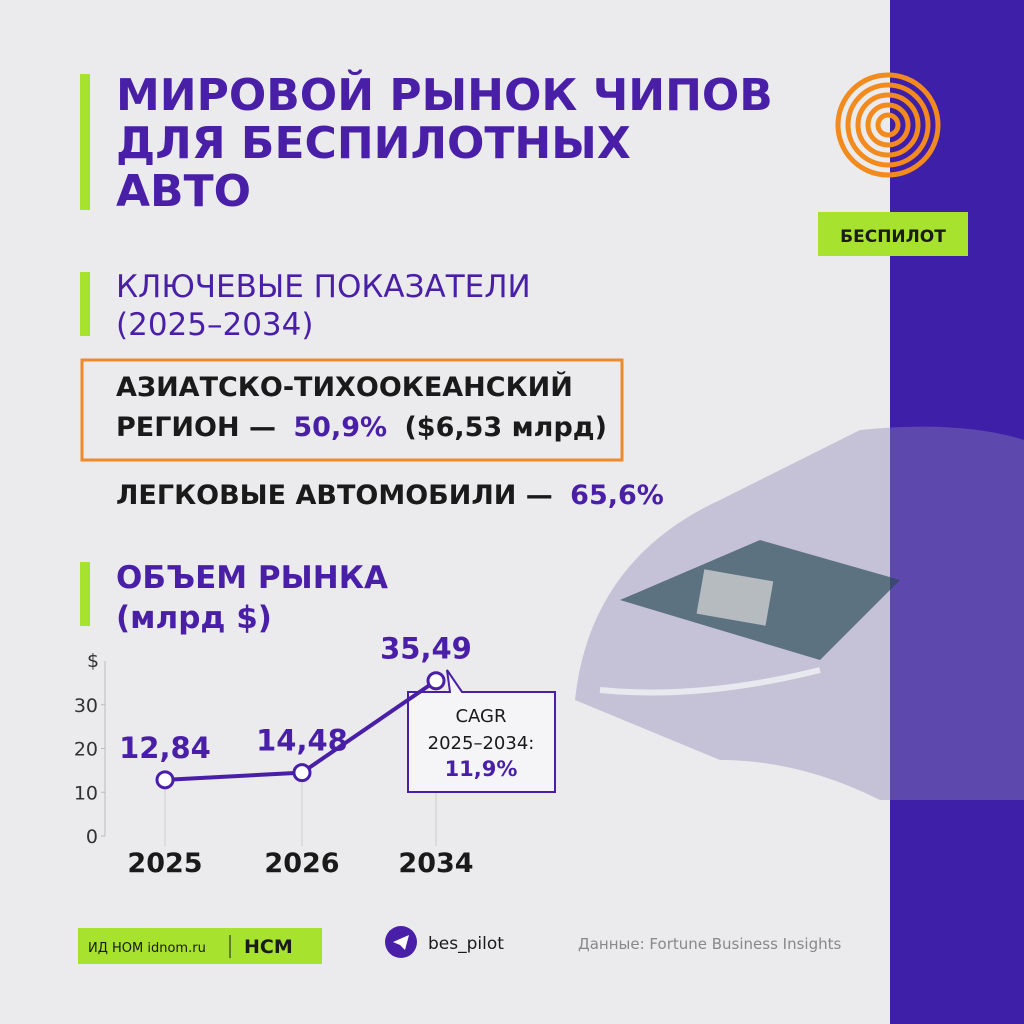 Image resolution: width=1024 pixels, height=1024 pixels. What do you see at coordinates (893, 237) in the screenshot?
I see `badge: БЕСПИЛОТ` at bounding box center [893, 237].